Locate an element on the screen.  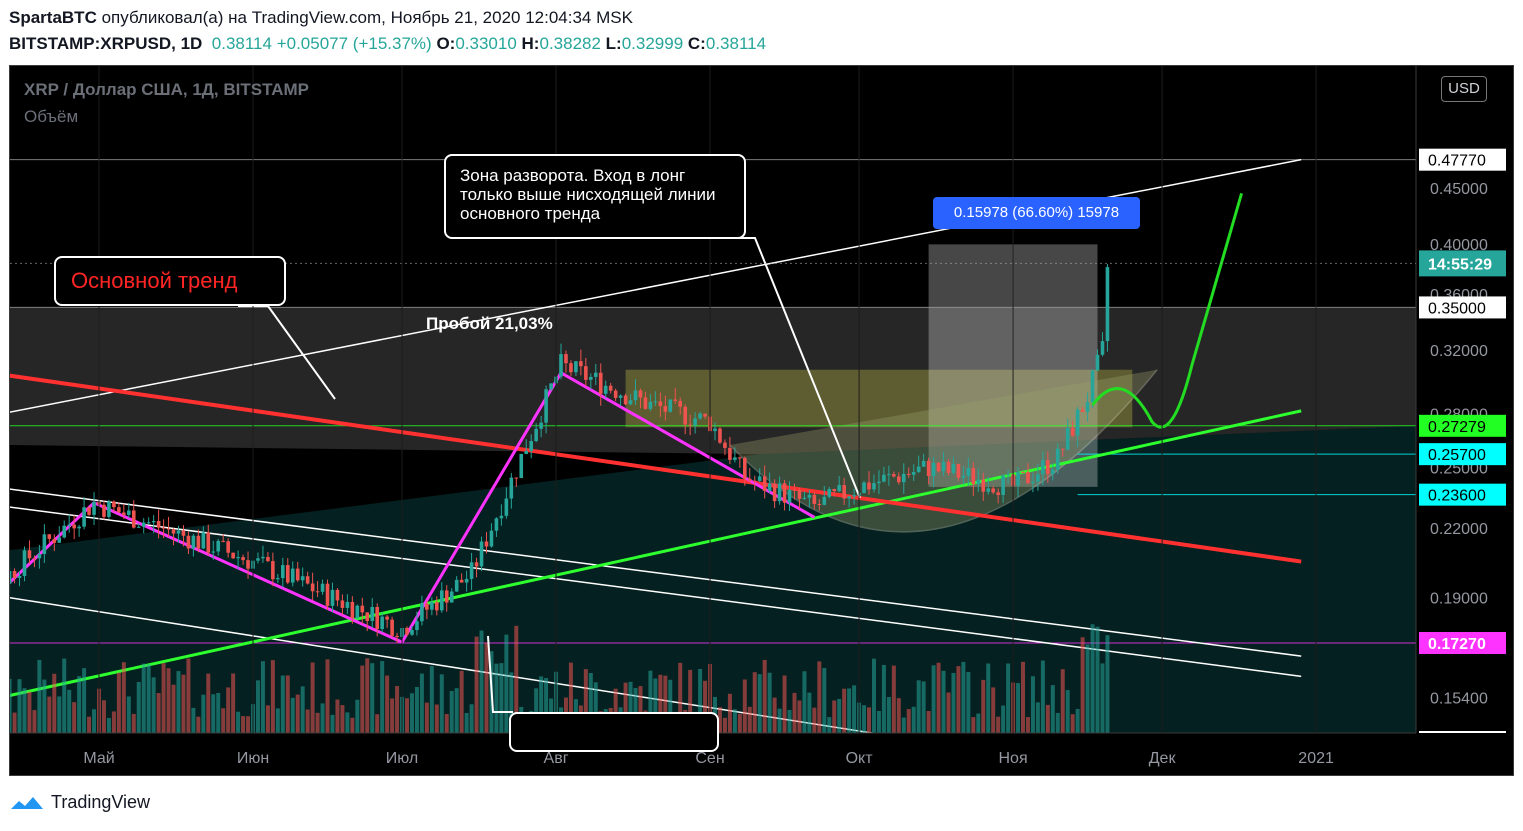
time-tick-label: 2021 is located at coordinates (1316, 758).